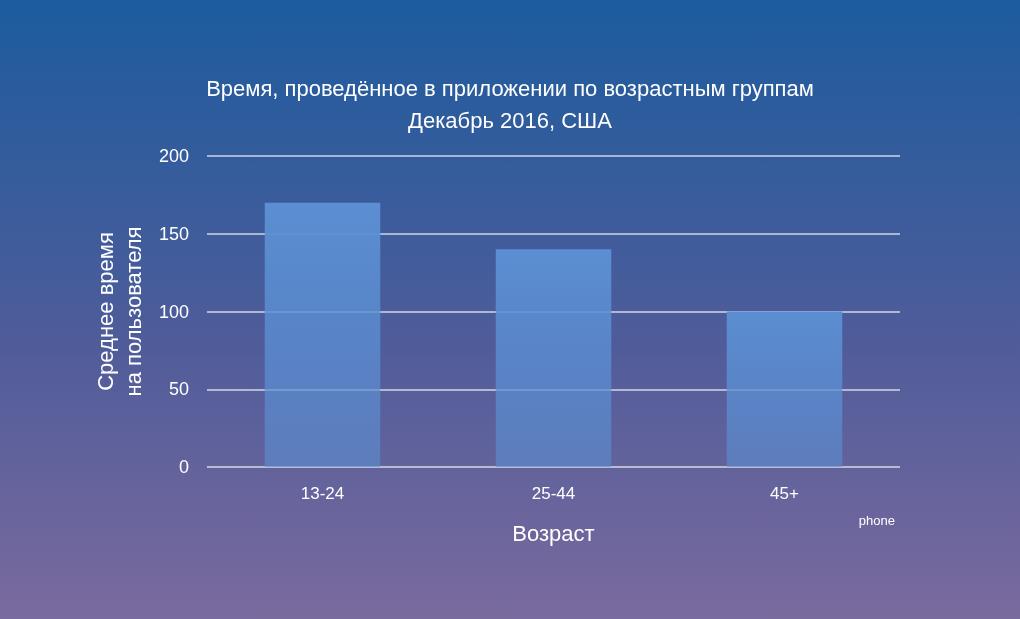  Describe the element at coordinates (322, 493) in the screenshot. I see `x-tick-label: 13-24` at that location.